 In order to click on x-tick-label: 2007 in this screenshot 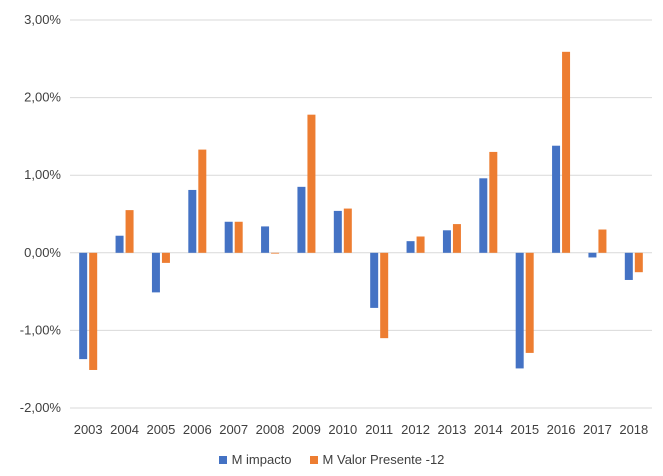, I will do `click(233, 429)`.